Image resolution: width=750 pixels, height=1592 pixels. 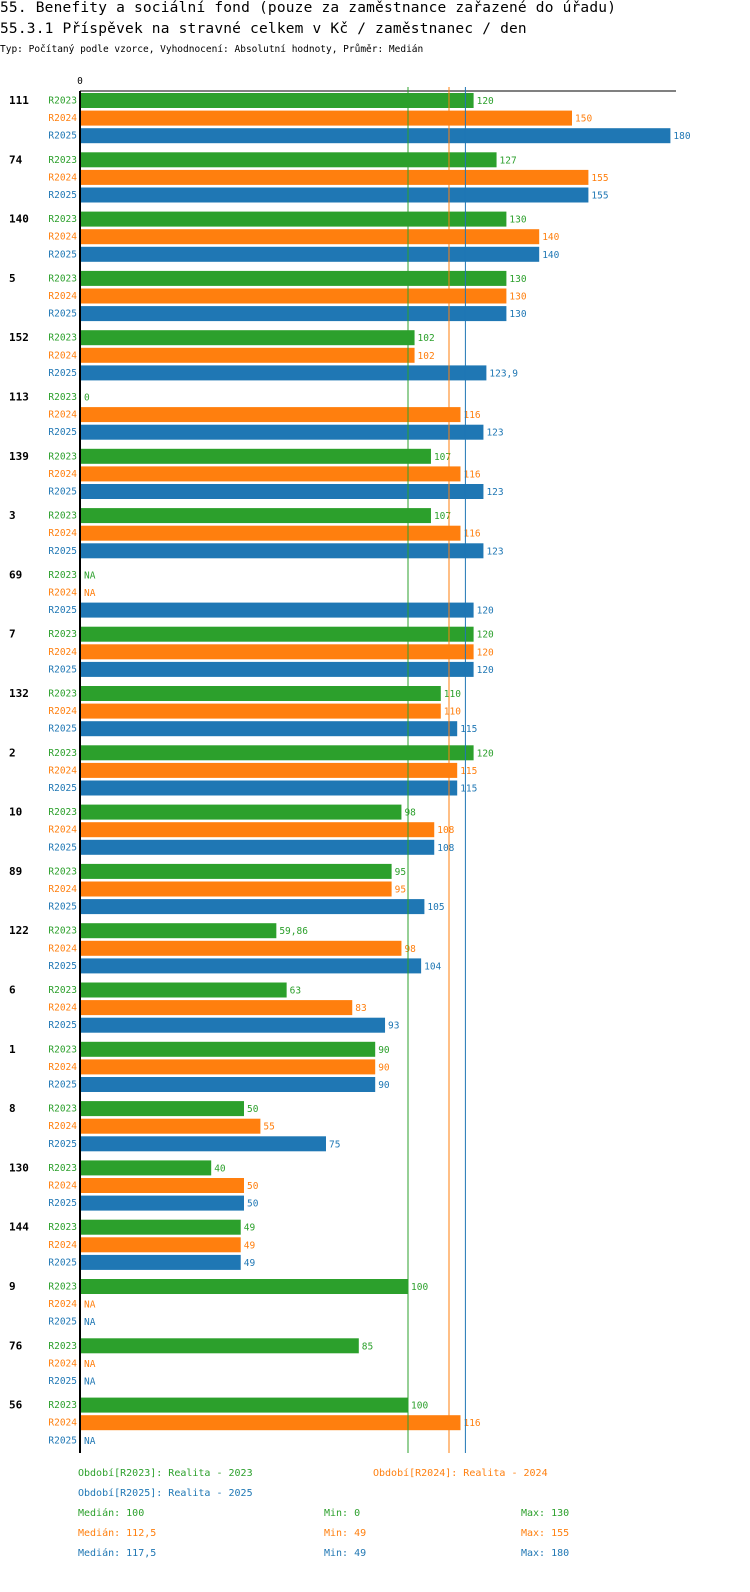 What do you see at coordinates (117, 1533) in the screenshot?
I see `stat-median: Medián: 112,5` at bounding box center [117, 1533].